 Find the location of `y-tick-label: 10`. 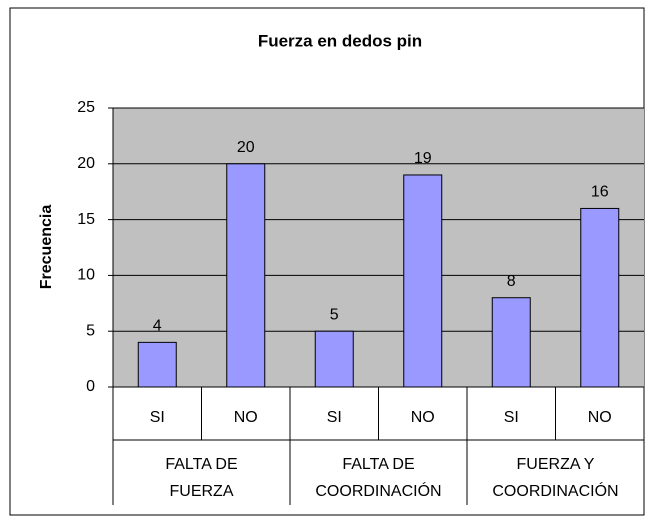

y-tick-label: 10 is located at coordinates (86, 275).